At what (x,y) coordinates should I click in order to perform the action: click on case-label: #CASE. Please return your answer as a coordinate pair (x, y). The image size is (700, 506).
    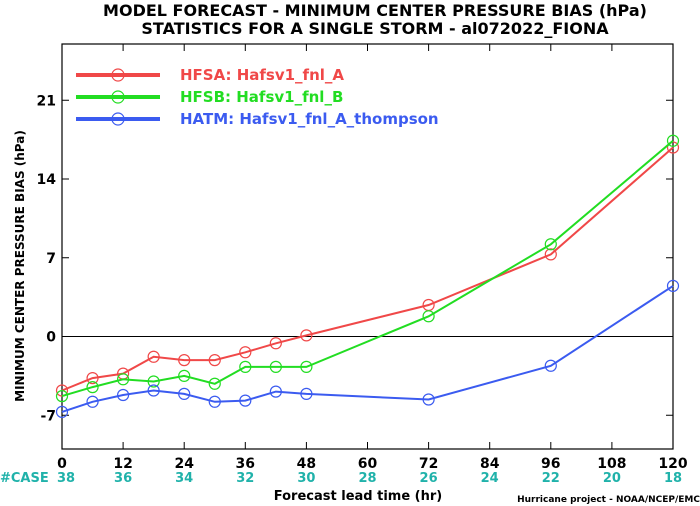
    Looking at the image, I should click on (24, 478).